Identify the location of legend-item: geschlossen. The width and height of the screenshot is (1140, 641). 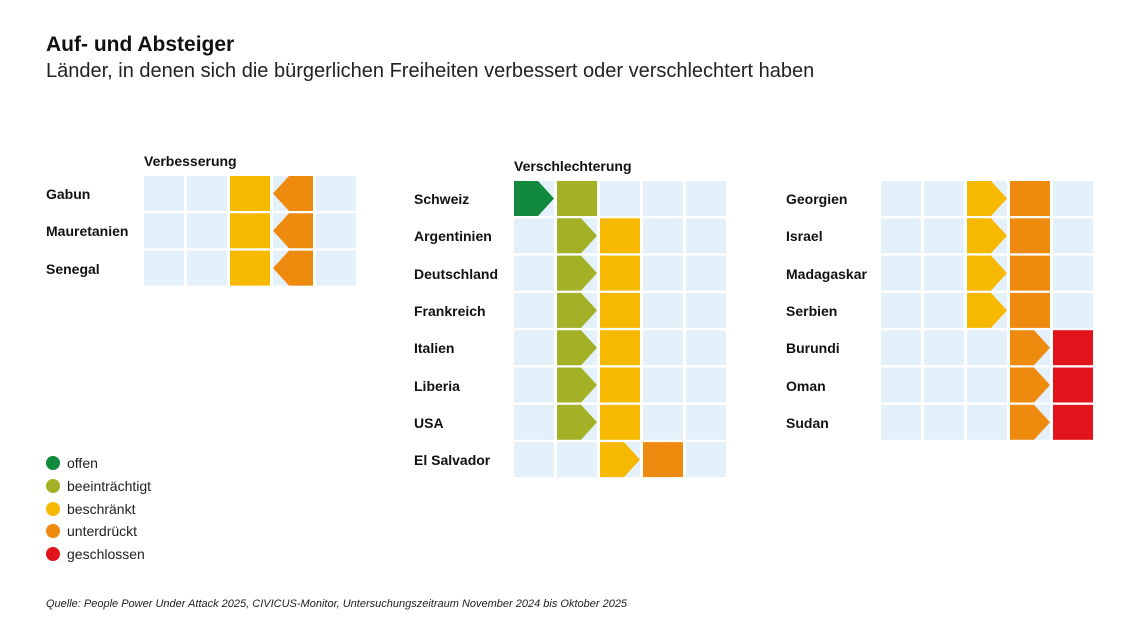
(95, 554).